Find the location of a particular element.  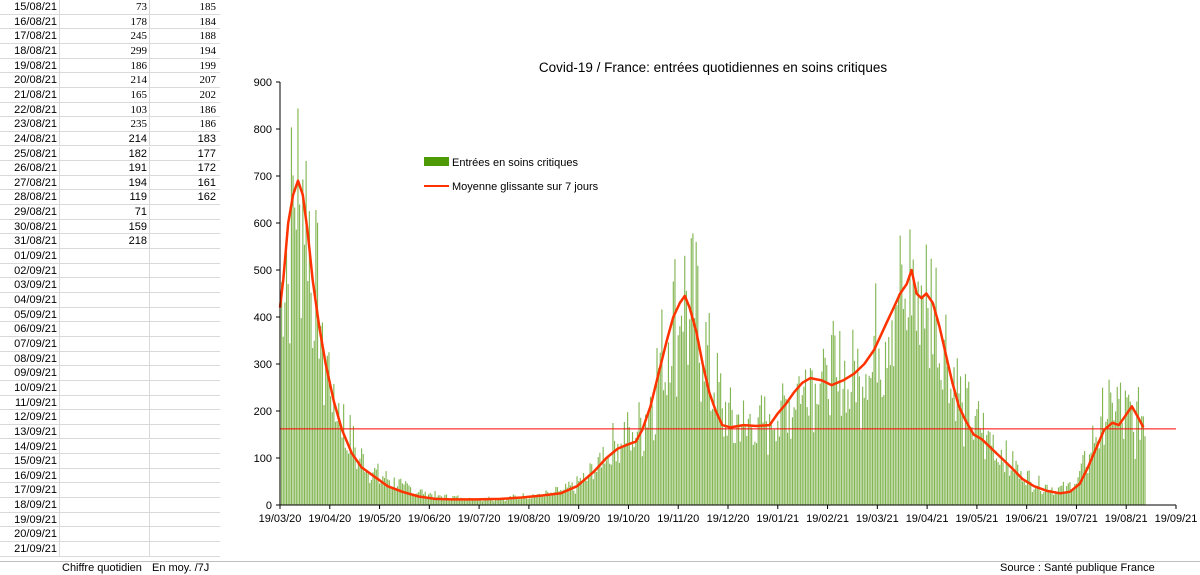

daily-value-cell: 159 is located at coordinates (105, 226).